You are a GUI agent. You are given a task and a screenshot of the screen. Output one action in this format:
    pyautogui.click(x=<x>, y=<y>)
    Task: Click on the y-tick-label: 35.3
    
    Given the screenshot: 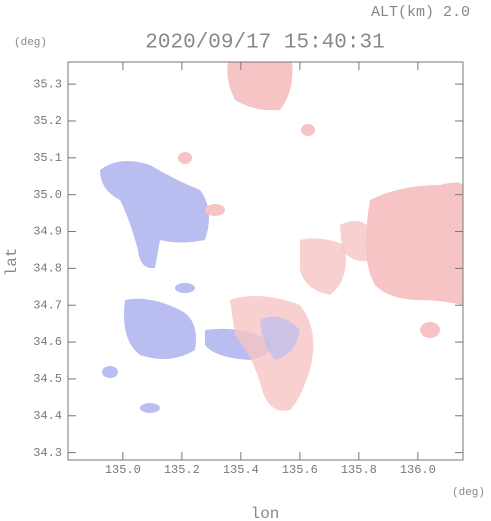 What is the action you would take?
    pyautogui.click(x=47, y=84)
    